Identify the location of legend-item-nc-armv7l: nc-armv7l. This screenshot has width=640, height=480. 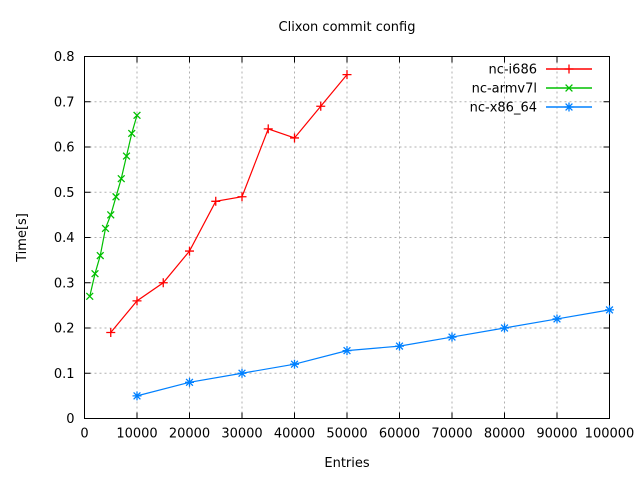
(532, 89).